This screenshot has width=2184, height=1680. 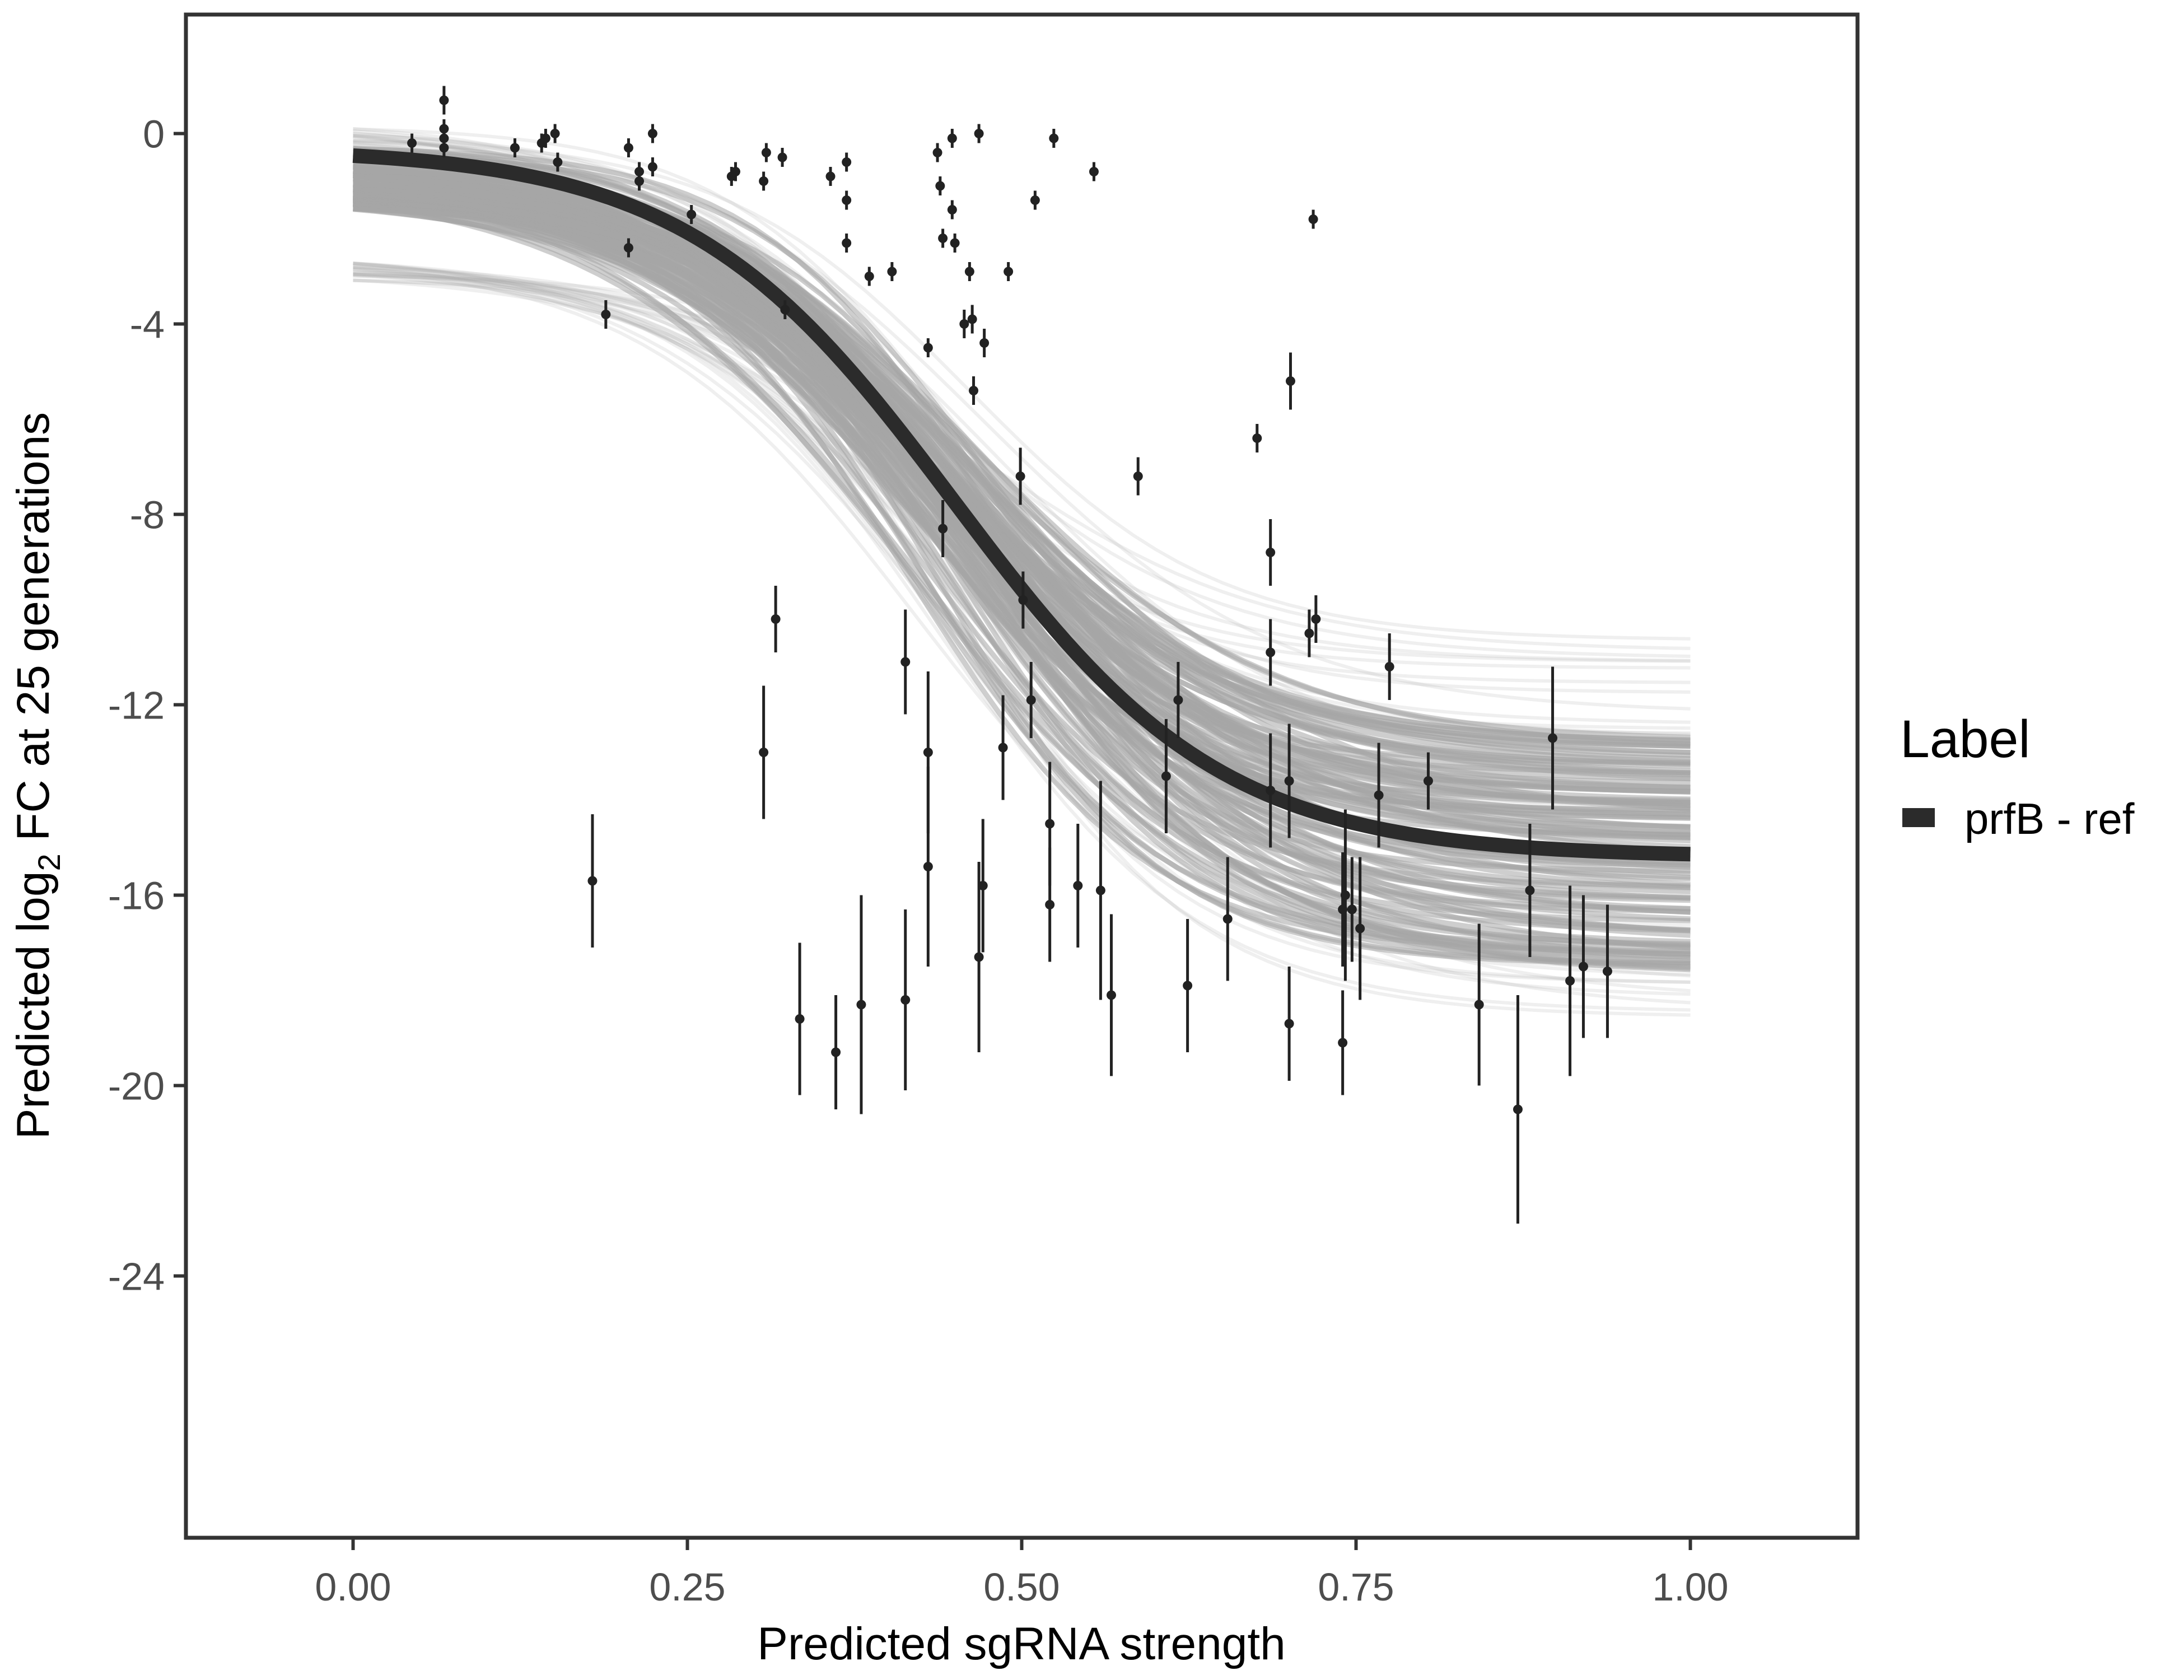 What do you see at coordinates (687, 1587) in the screenshot?
I see `x-tick-label: 0.25` at bounding box center [687, 1587].